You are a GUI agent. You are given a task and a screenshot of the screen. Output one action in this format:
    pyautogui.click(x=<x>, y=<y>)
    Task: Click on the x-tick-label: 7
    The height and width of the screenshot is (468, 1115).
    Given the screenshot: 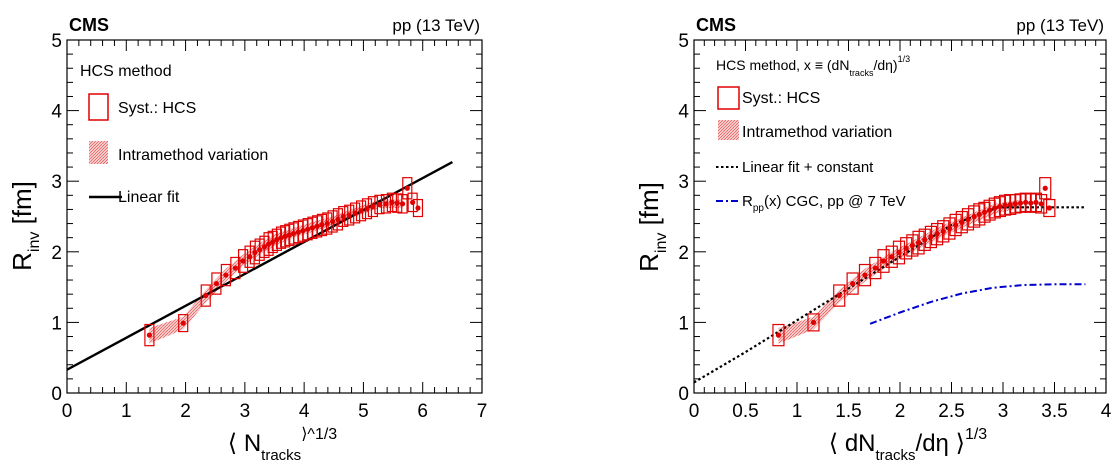 What is the action you would take?
    pyautogui.click(x=482, y=411)
    